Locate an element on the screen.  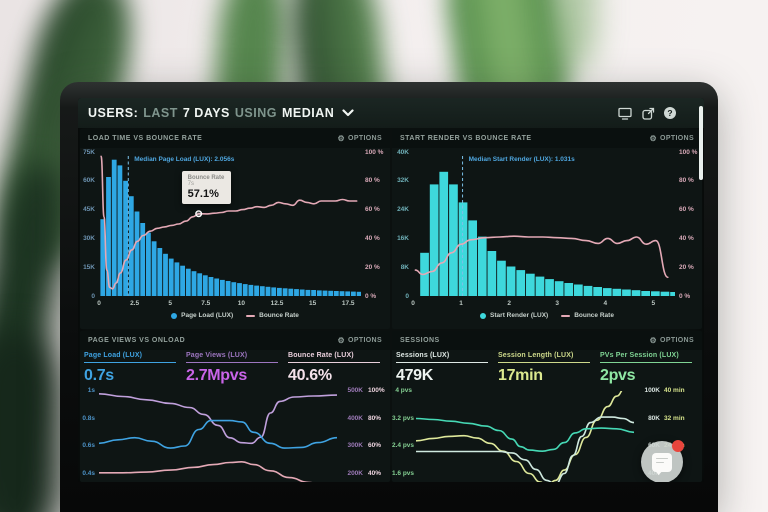
stat-value: 17min is located at coordinates (520, 375).